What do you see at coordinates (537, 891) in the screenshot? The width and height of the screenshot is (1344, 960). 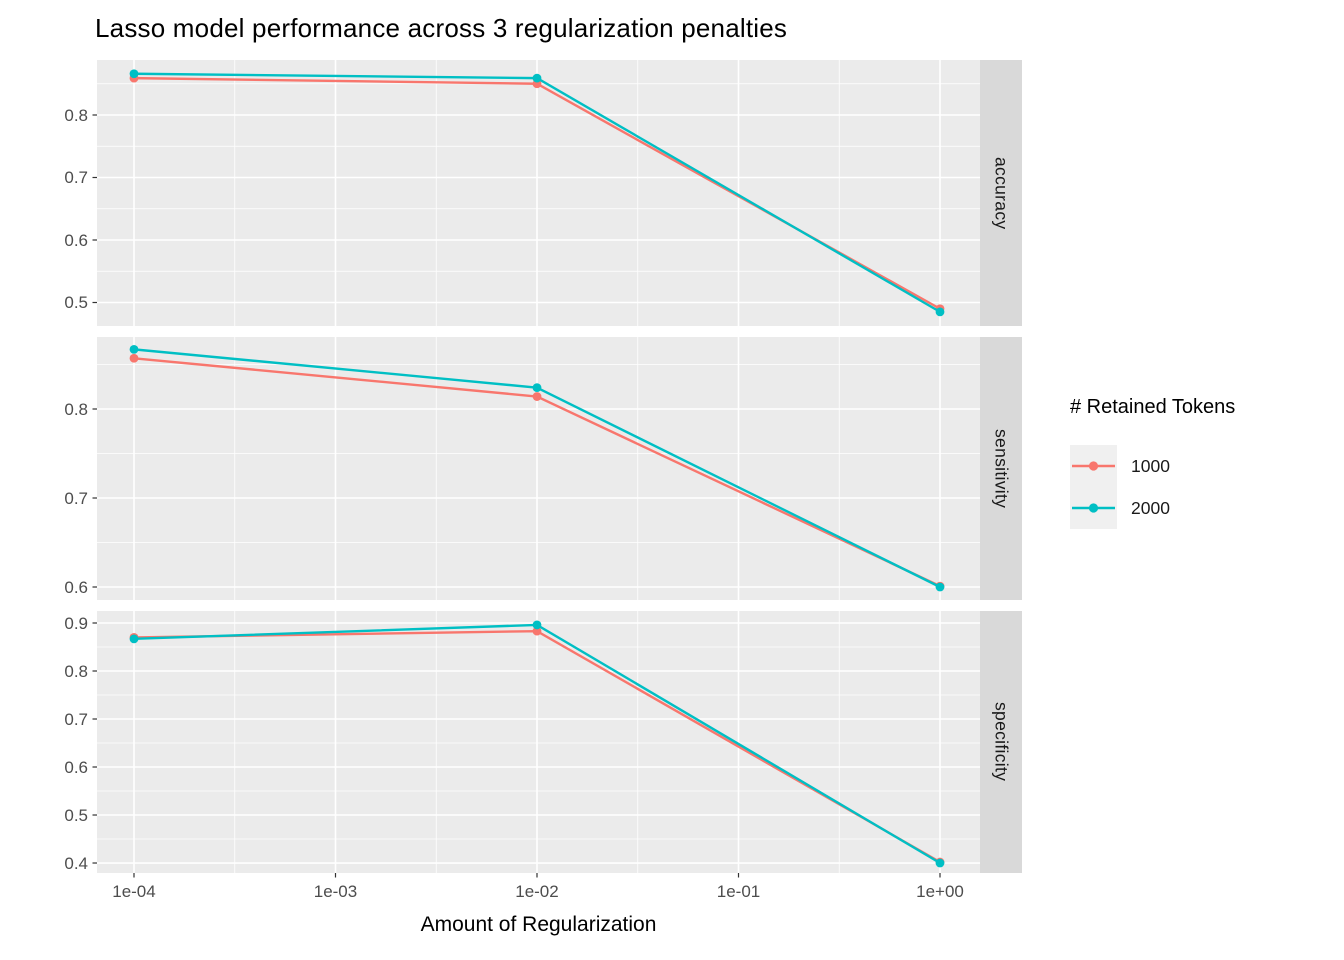 I see `x-tick-label: 1e-02` at bounding box center [537, 891].